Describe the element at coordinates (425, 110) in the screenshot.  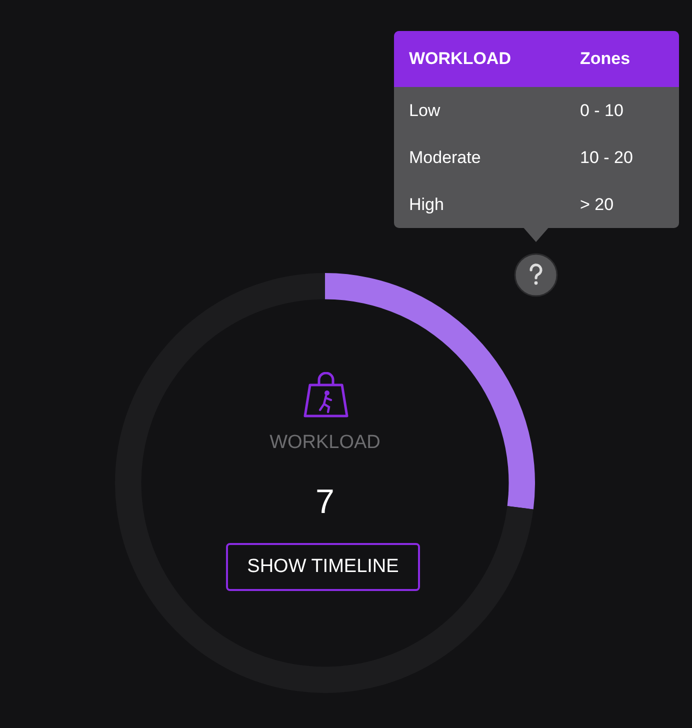
I see `text: Low` at that location.